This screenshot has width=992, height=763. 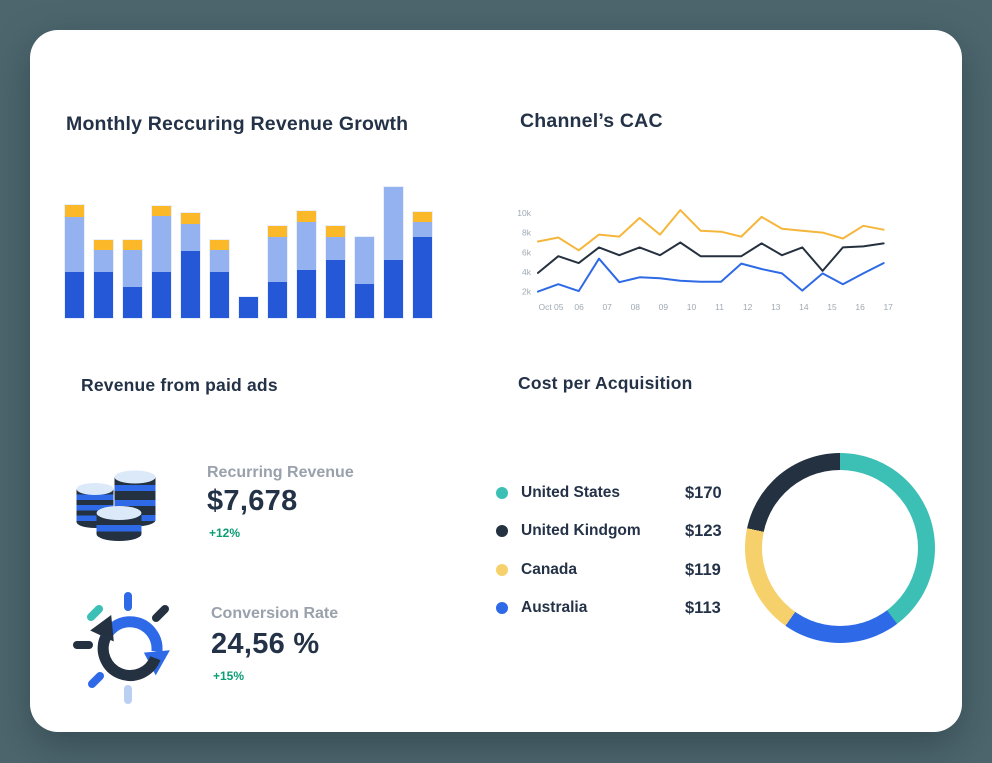 I want to click on cac-series-navy-line, so click(x=711, y=257).